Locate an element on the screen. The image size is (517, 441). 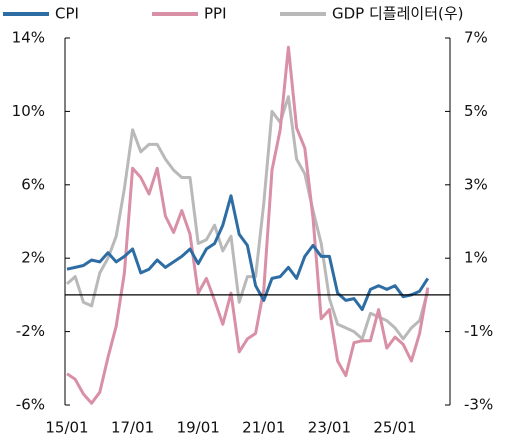
y2-tick-label: -1% is located at coordinates (478, 331).